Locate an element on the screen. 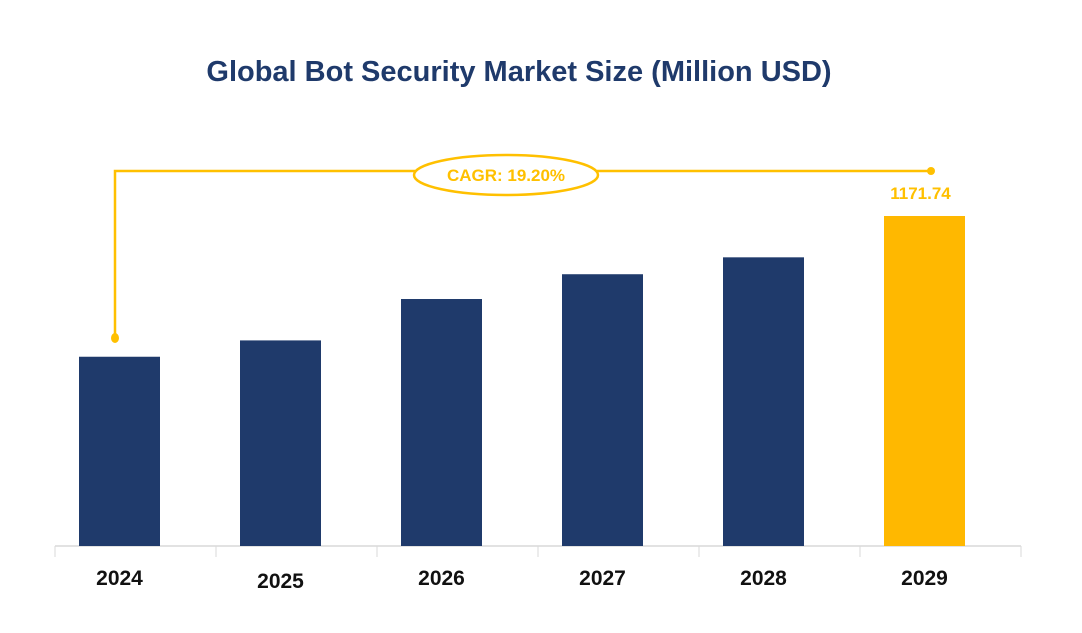  x-tick-label: 2024 is located at coordinates (119, 578).